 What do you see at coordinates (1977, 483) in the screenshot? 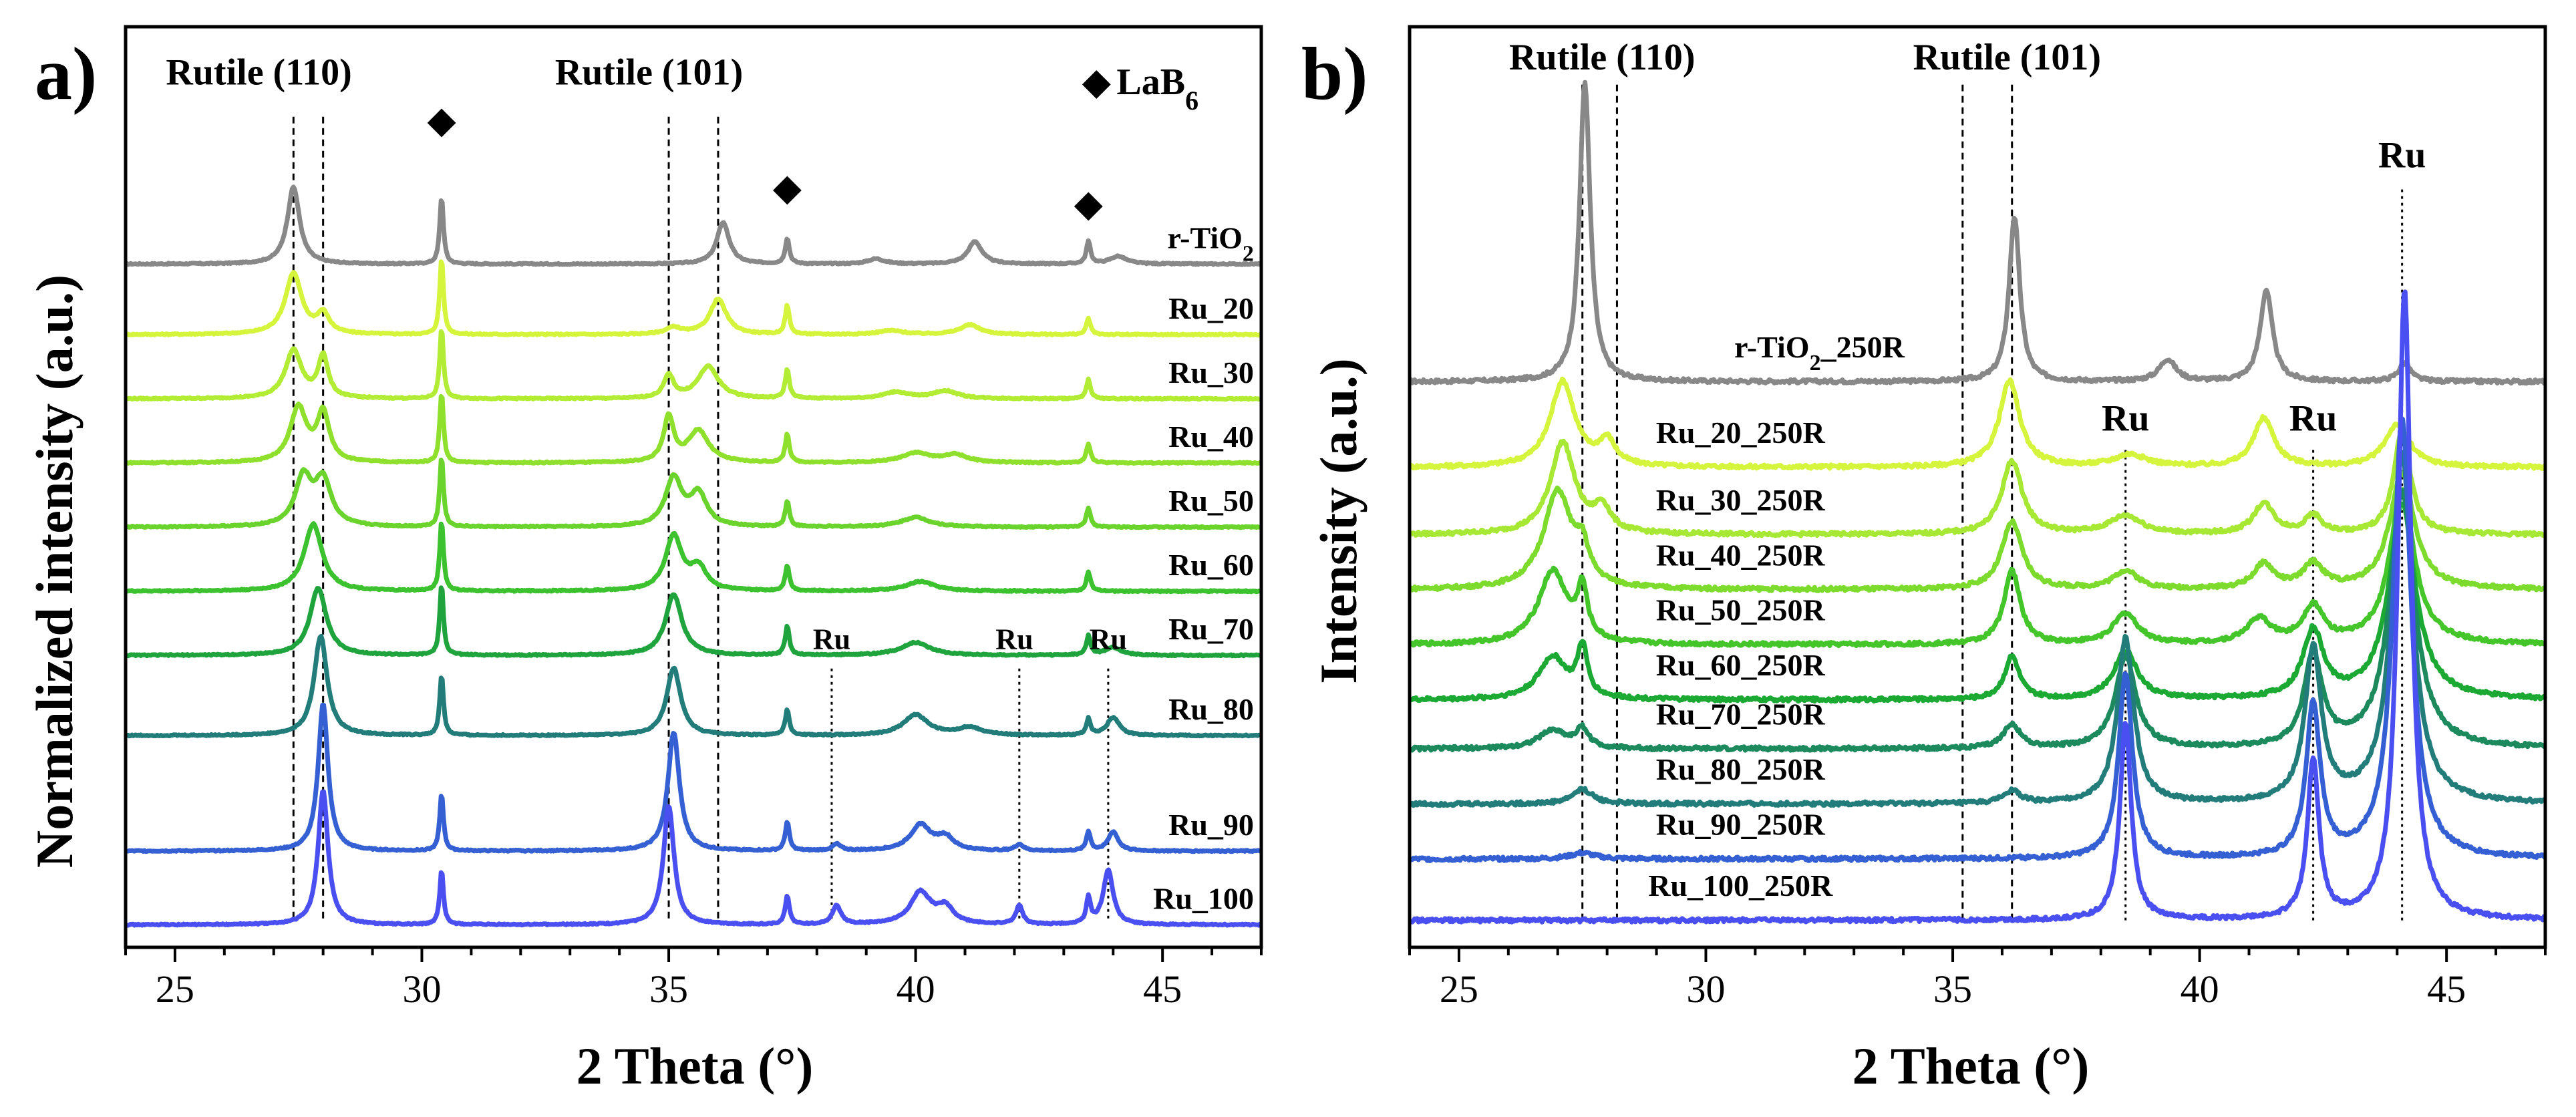
I see `series-line-ru-30-250r` at bounding box center [1977, 483].